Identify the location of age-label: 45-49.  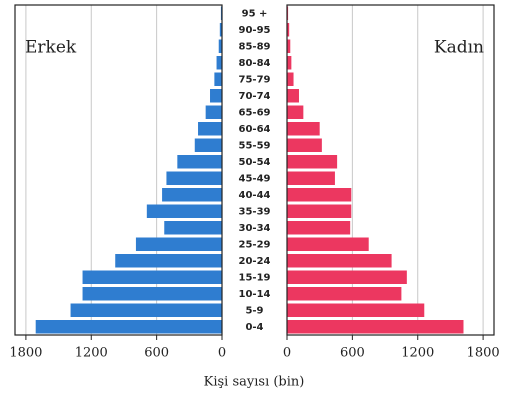
(255, 178).